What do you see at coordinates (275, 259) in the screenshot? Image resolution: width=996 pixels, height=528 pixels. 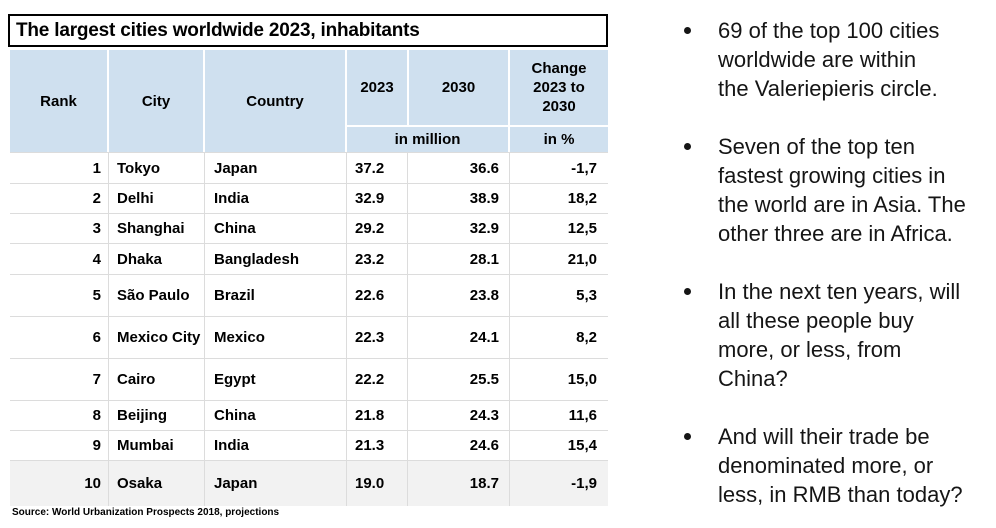 I see `cell-country: Bangladesh` at bounding box center [275, 259].